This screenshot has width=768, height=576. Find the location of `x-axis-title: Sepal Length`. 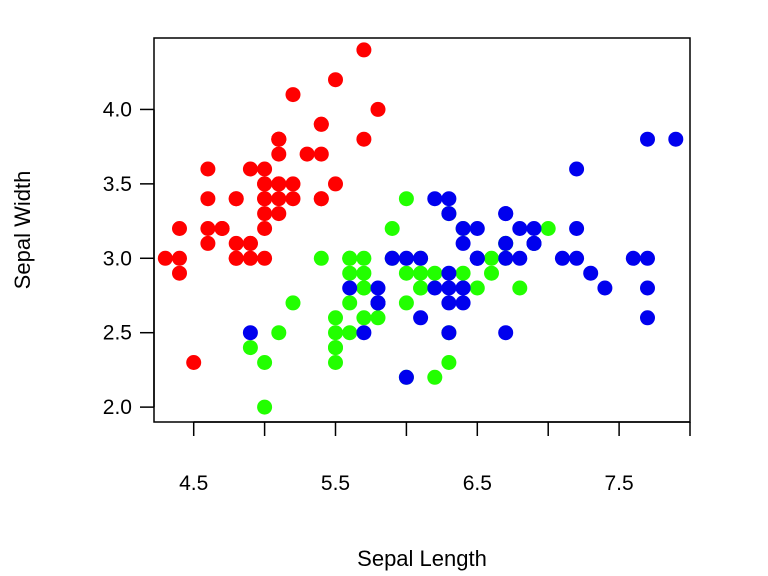

x-axis-title: Sepal Length is located at coordinates (422, 558).